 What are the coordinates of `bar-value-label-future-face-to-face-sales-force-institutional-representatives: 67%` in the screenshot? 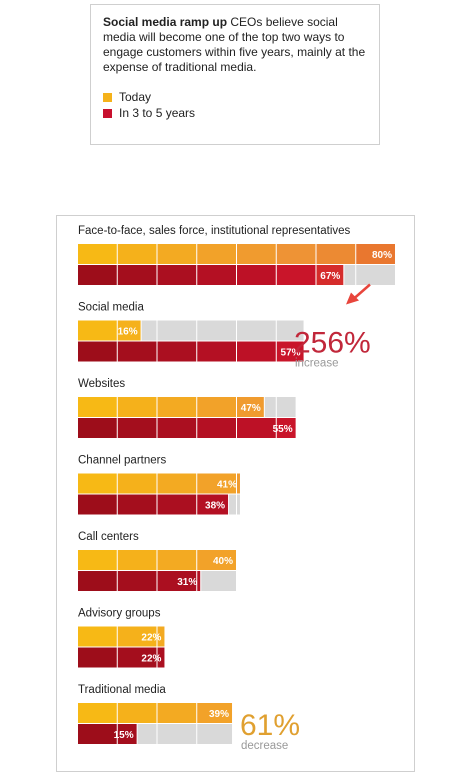 It's located at (330, 276).